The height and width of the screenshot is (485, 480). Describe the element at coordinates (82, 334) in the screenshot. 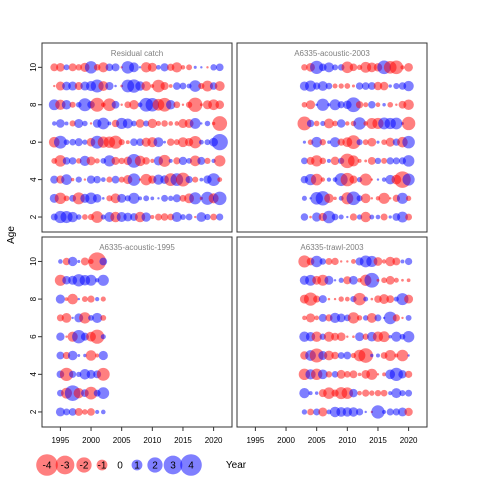

I see `bubbles` at that location.